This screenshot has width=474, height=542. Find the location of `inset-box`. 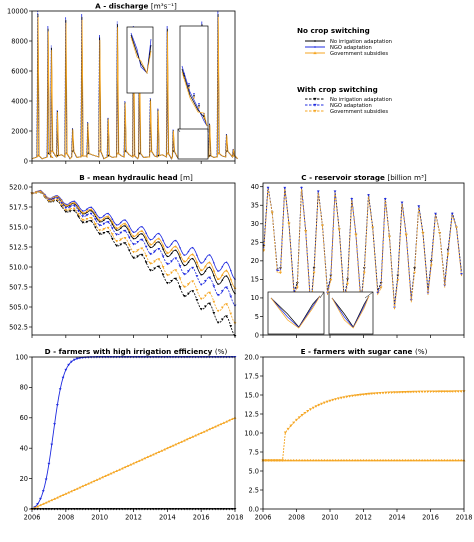

inset-box is located at coordinates (194, 79).